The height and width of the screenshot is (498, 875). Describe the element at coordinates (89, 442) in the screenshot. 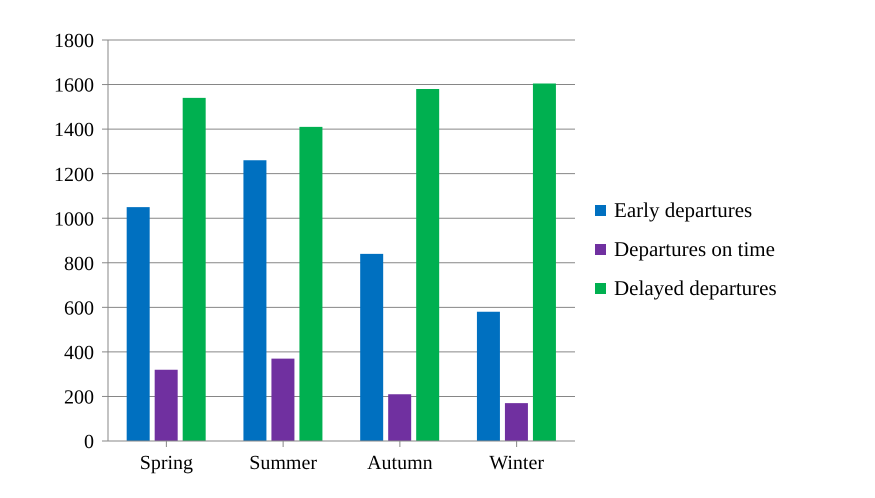

I see `y-tick-label: 0` at that location.